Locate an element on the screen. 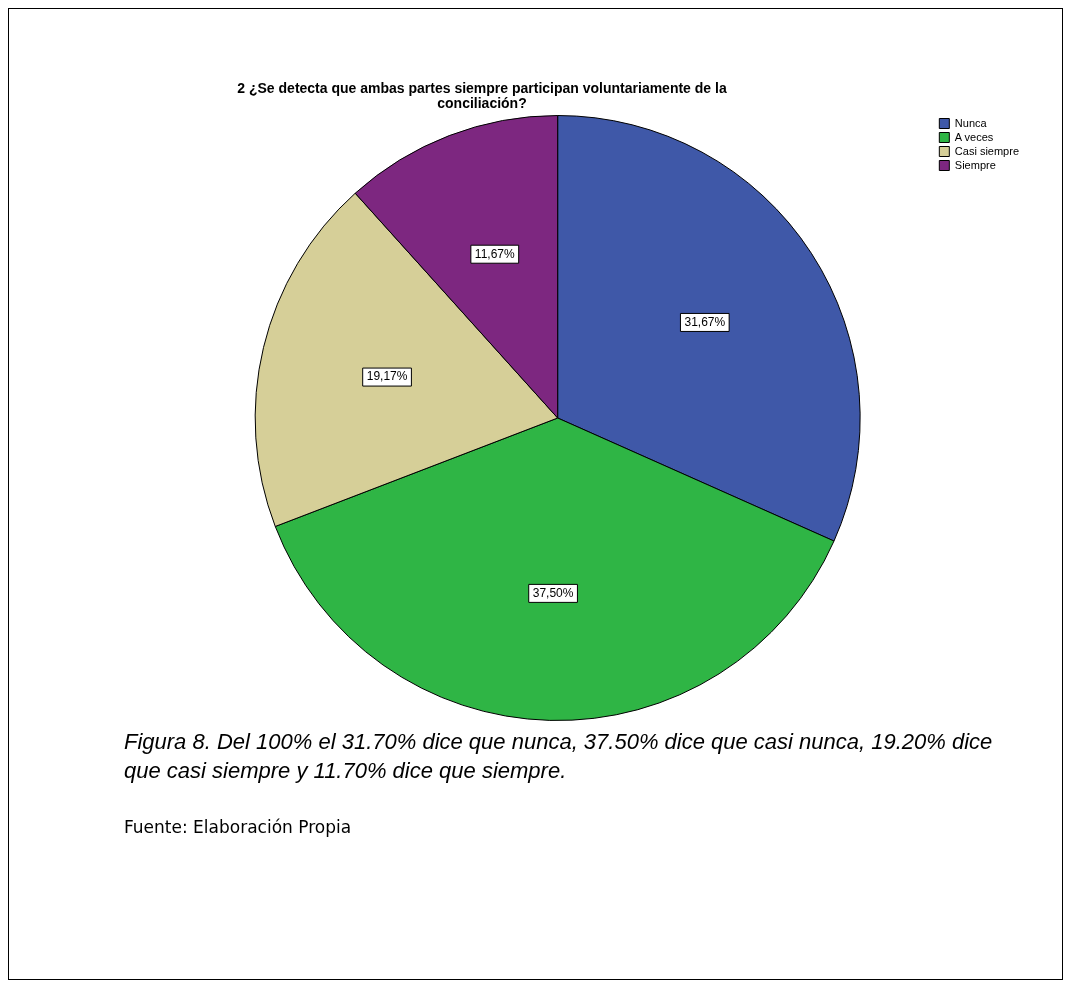 This screenshot has width=1071, height=989. data-label: 11,67% is located at coordinates (494, 253).